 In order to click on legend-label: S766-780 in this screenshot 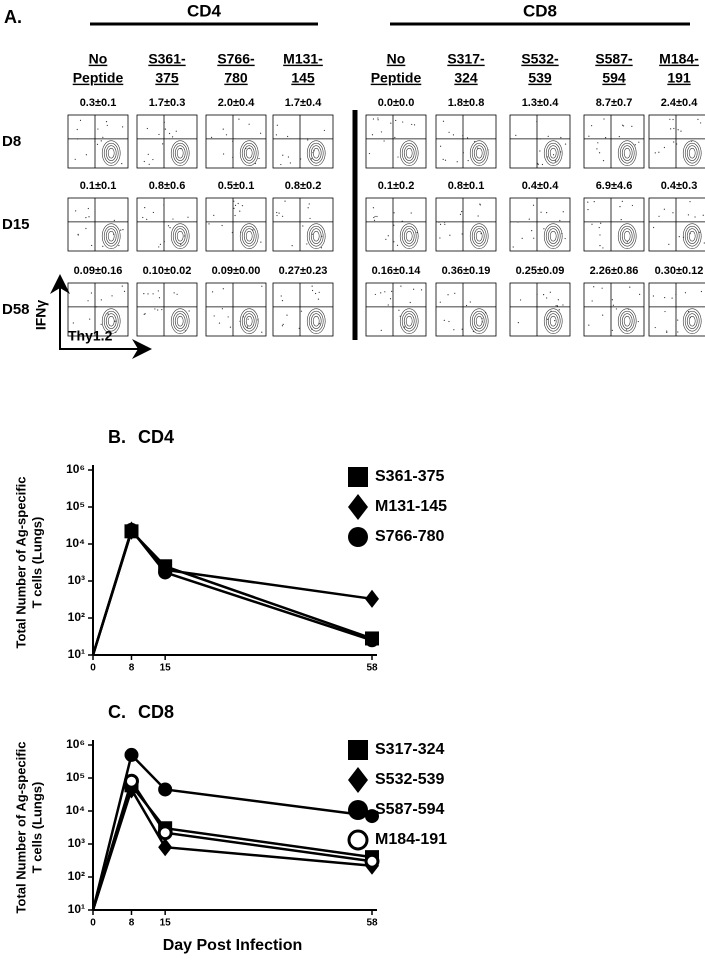, I will do `click(409, 536)`.